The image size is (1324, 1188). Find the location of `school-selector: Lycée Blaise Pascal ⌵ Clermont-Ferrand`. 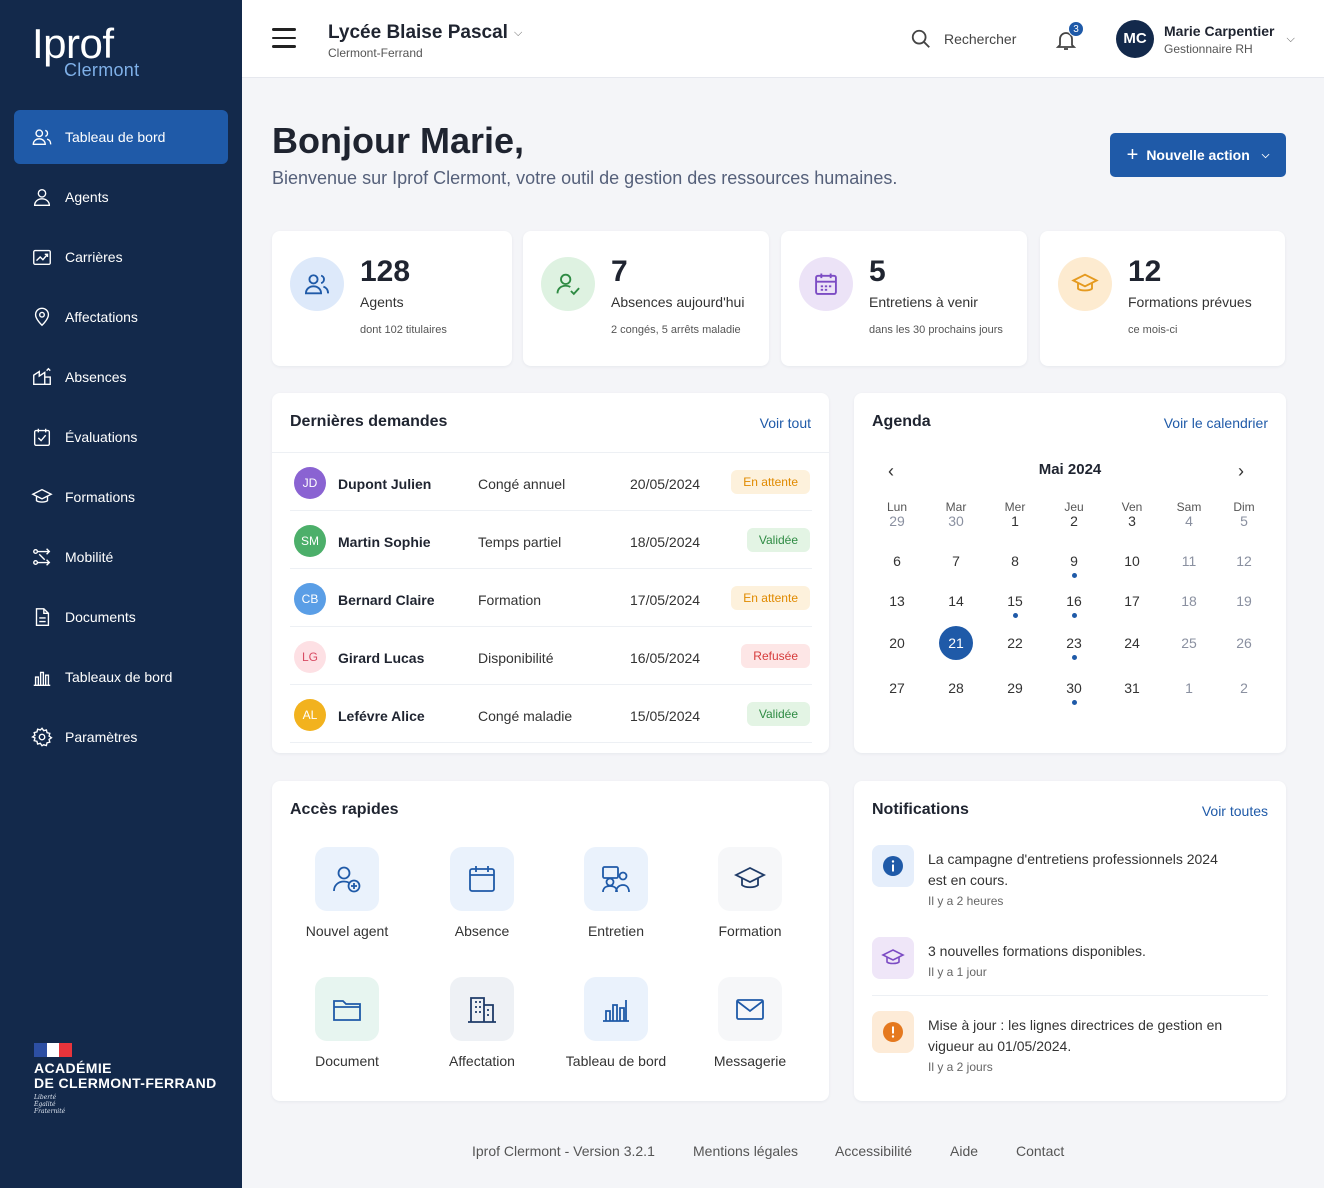

school-selector: Lycée Blaise Pascal ⌵ Clermont-Ferrand is located at coordinates (425, 41).